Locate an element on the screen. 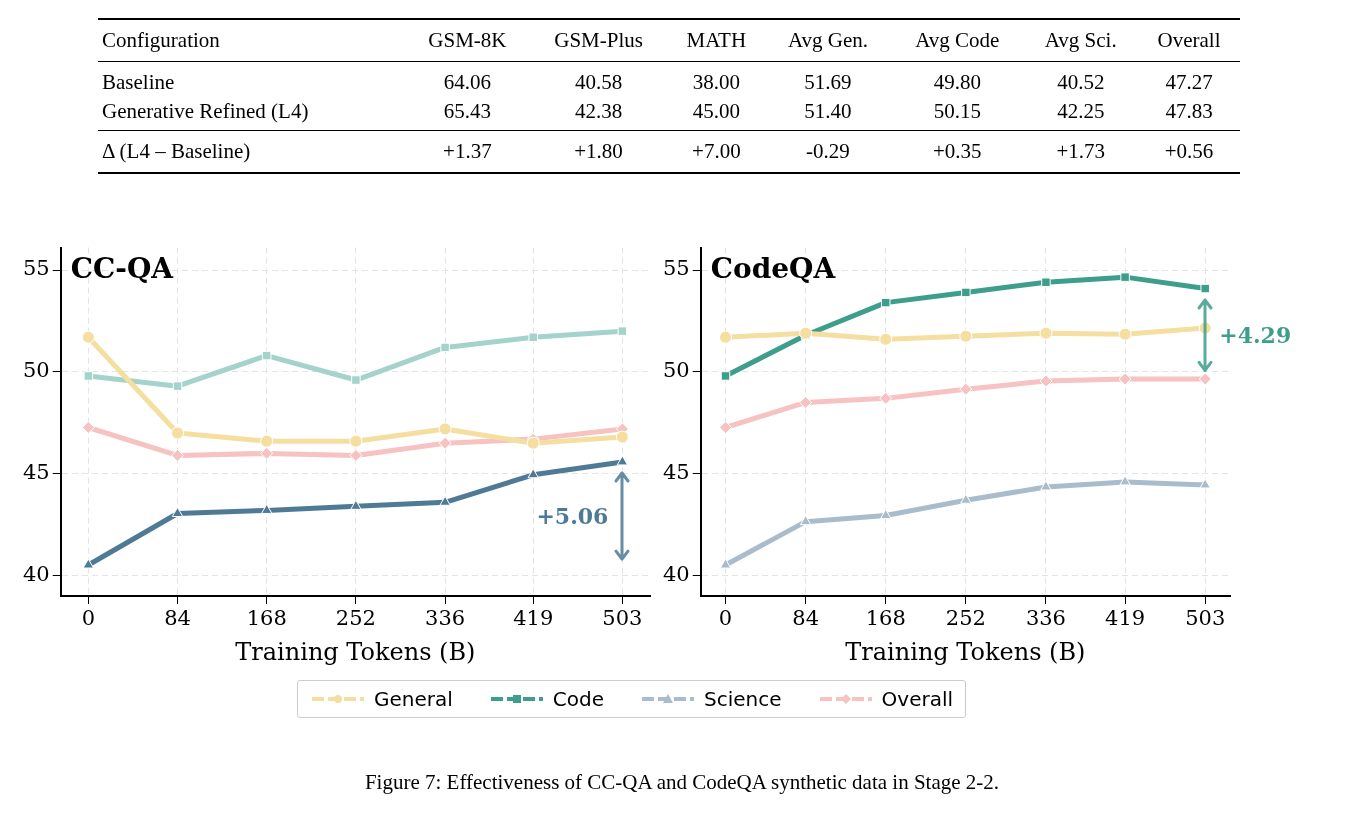  category-label: Baseline is located at coordinates (138, 82).